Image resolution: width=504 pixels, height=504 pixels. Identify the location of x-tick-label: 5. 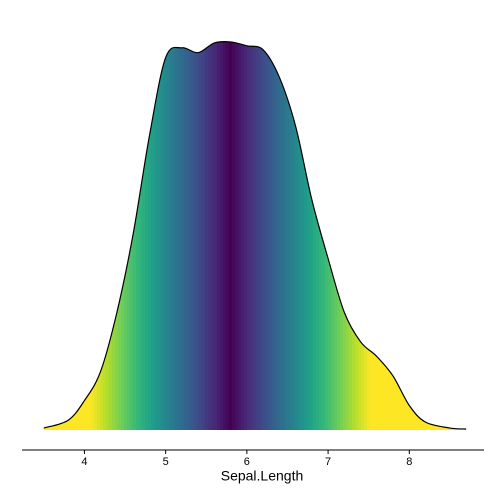
(166, 462).